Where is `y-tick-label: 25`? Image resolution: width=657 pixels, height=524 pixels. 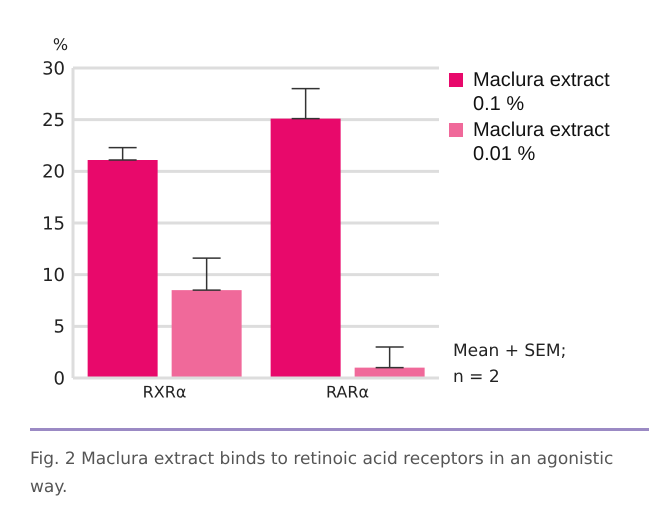
y-tick-label: 25 is located at coordinates (53, 121).